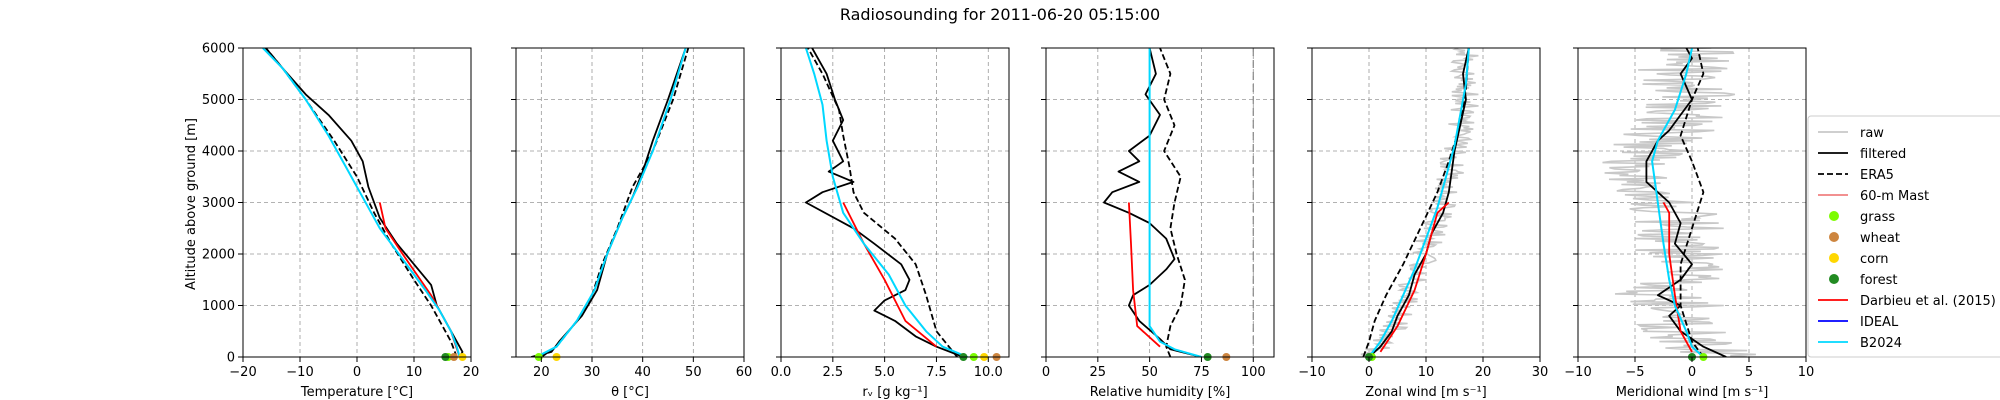 The width and height of the screenshot is (2000, 400). What do you see at coordinates (1253, 372) in the screenshot?
I see `x-tick-label: 100` at bounding box center [1253, 372].